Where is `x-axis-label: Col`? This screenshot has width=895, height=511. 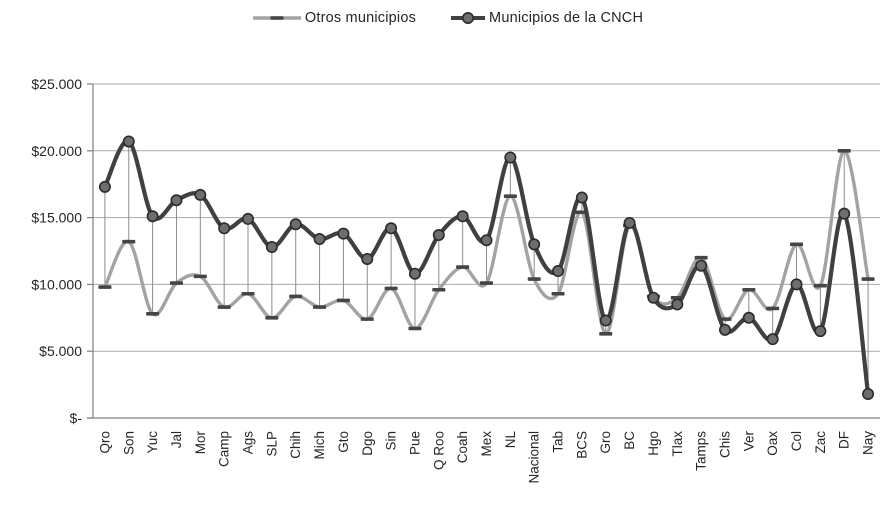 x-axis-label: Col is located at coordinates (796, 441).